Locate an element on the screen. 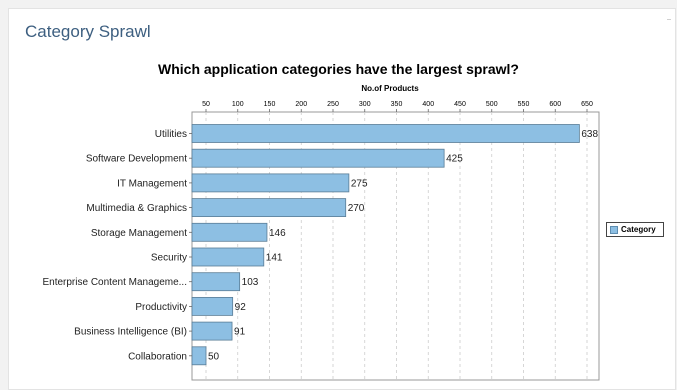 Image resolution: width=677 pixels, height=390 pixels. x-tick-label: 100 is located at coordinates (238, 104).